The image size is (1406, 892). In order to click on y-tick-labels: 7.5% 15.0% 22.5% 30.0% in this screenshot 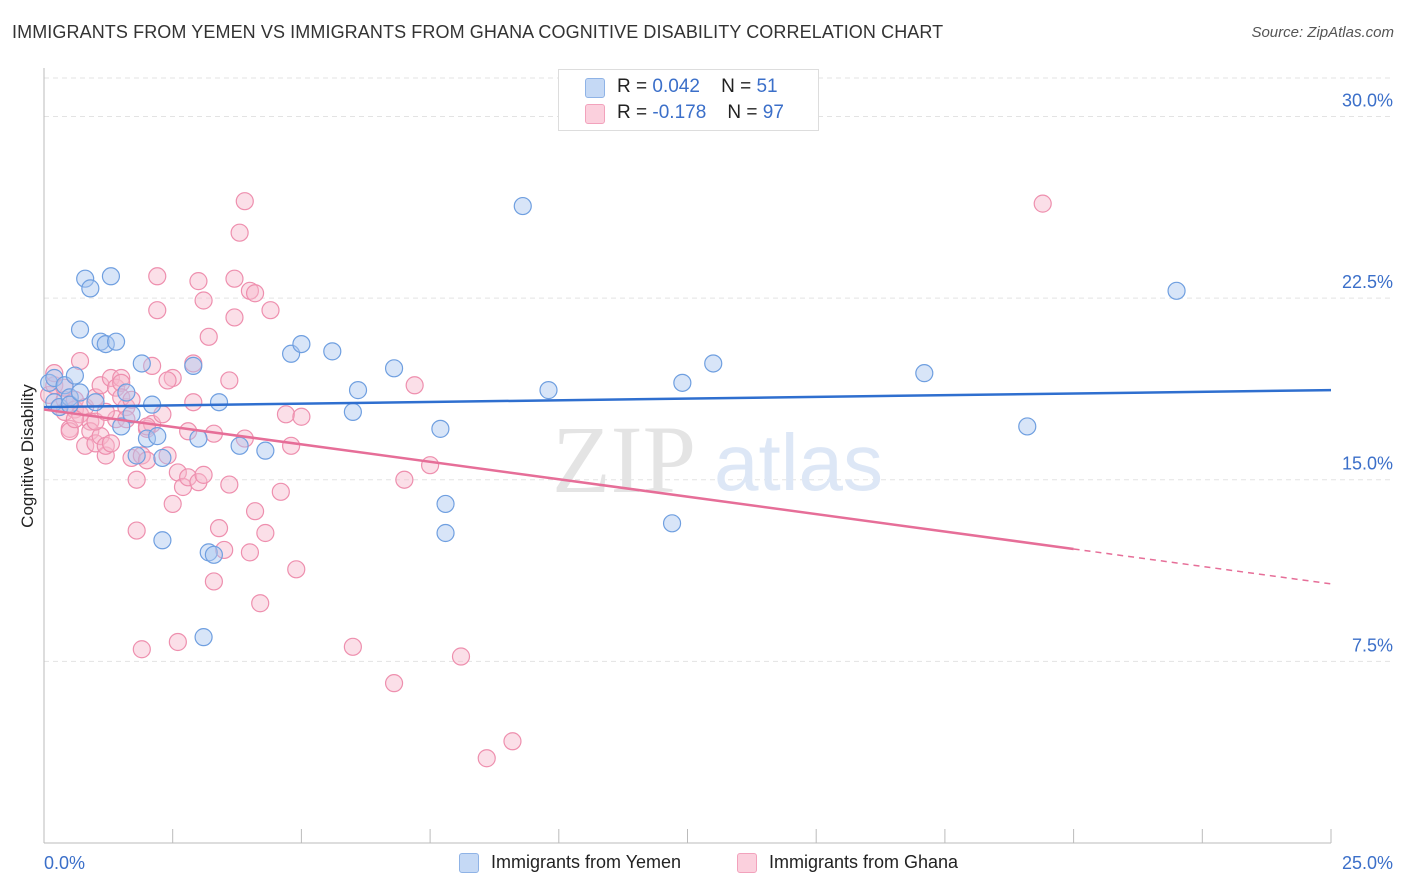, I will do `click(1367, 372)`.